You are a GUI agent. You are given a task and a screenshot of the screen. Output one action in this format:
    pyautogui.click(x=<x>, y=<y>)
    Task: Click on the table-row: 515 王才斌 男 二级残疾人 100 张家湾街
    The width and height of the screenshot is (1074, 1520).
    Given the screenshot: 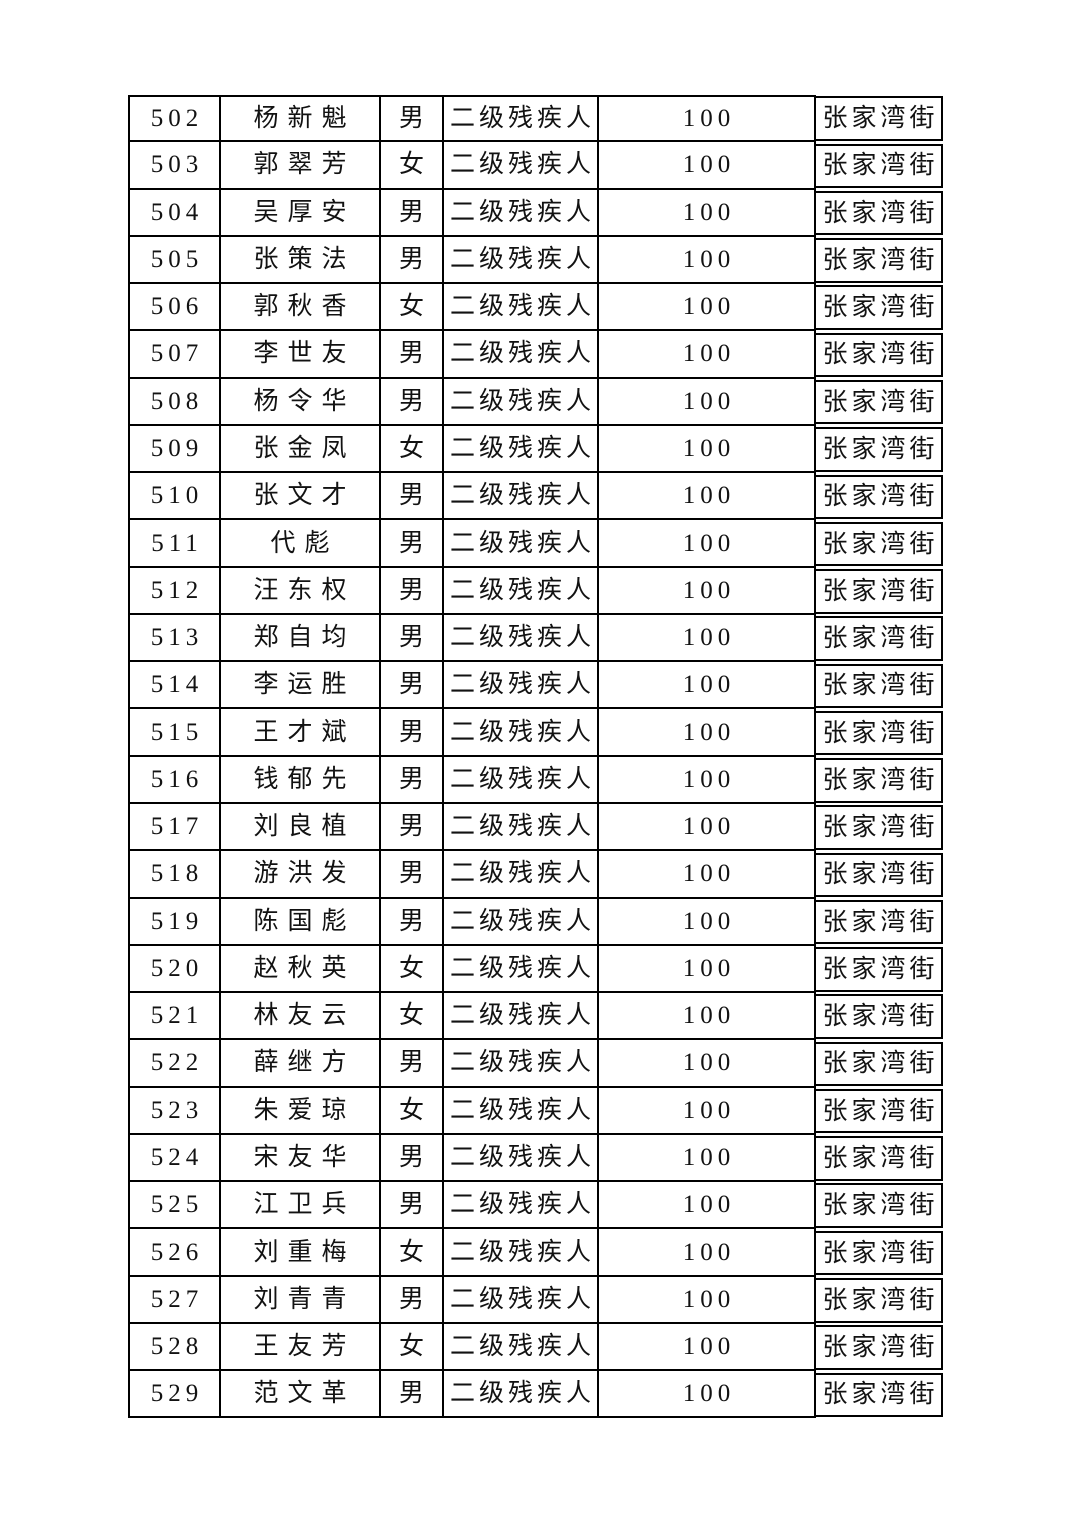 What is the action you would take?
    pyautogui.click(x=535, y=733)
    